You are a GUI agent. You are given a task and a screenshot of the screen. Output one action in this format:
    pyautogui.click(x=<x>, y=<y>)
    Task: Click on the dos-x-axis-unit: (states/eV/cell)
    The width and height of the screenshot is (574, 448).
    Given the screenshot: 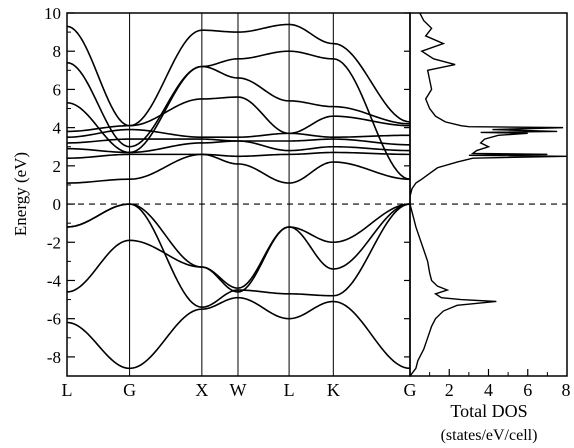 What is the action you would take?
    pyautogui.click(x=489, y=435)
    